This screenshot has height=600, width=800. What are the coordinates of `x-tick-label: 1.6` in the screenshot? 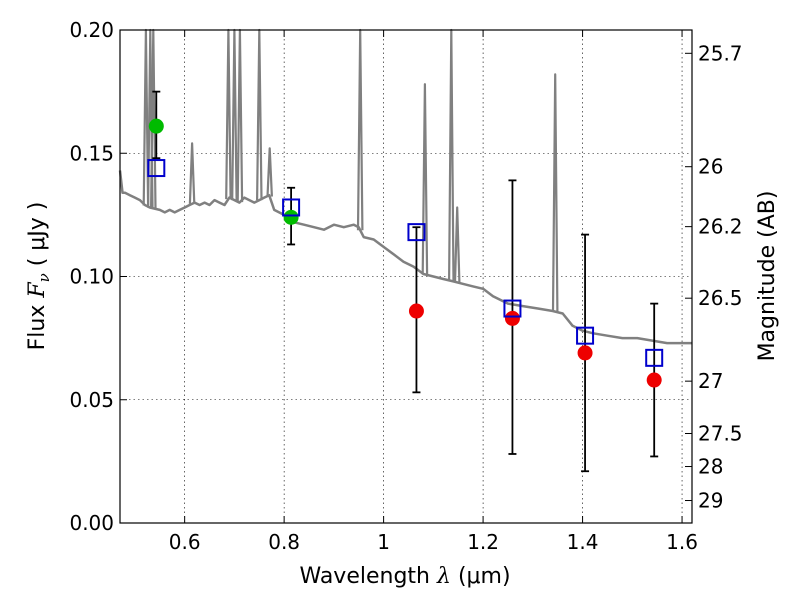 It's located at (682, 542).